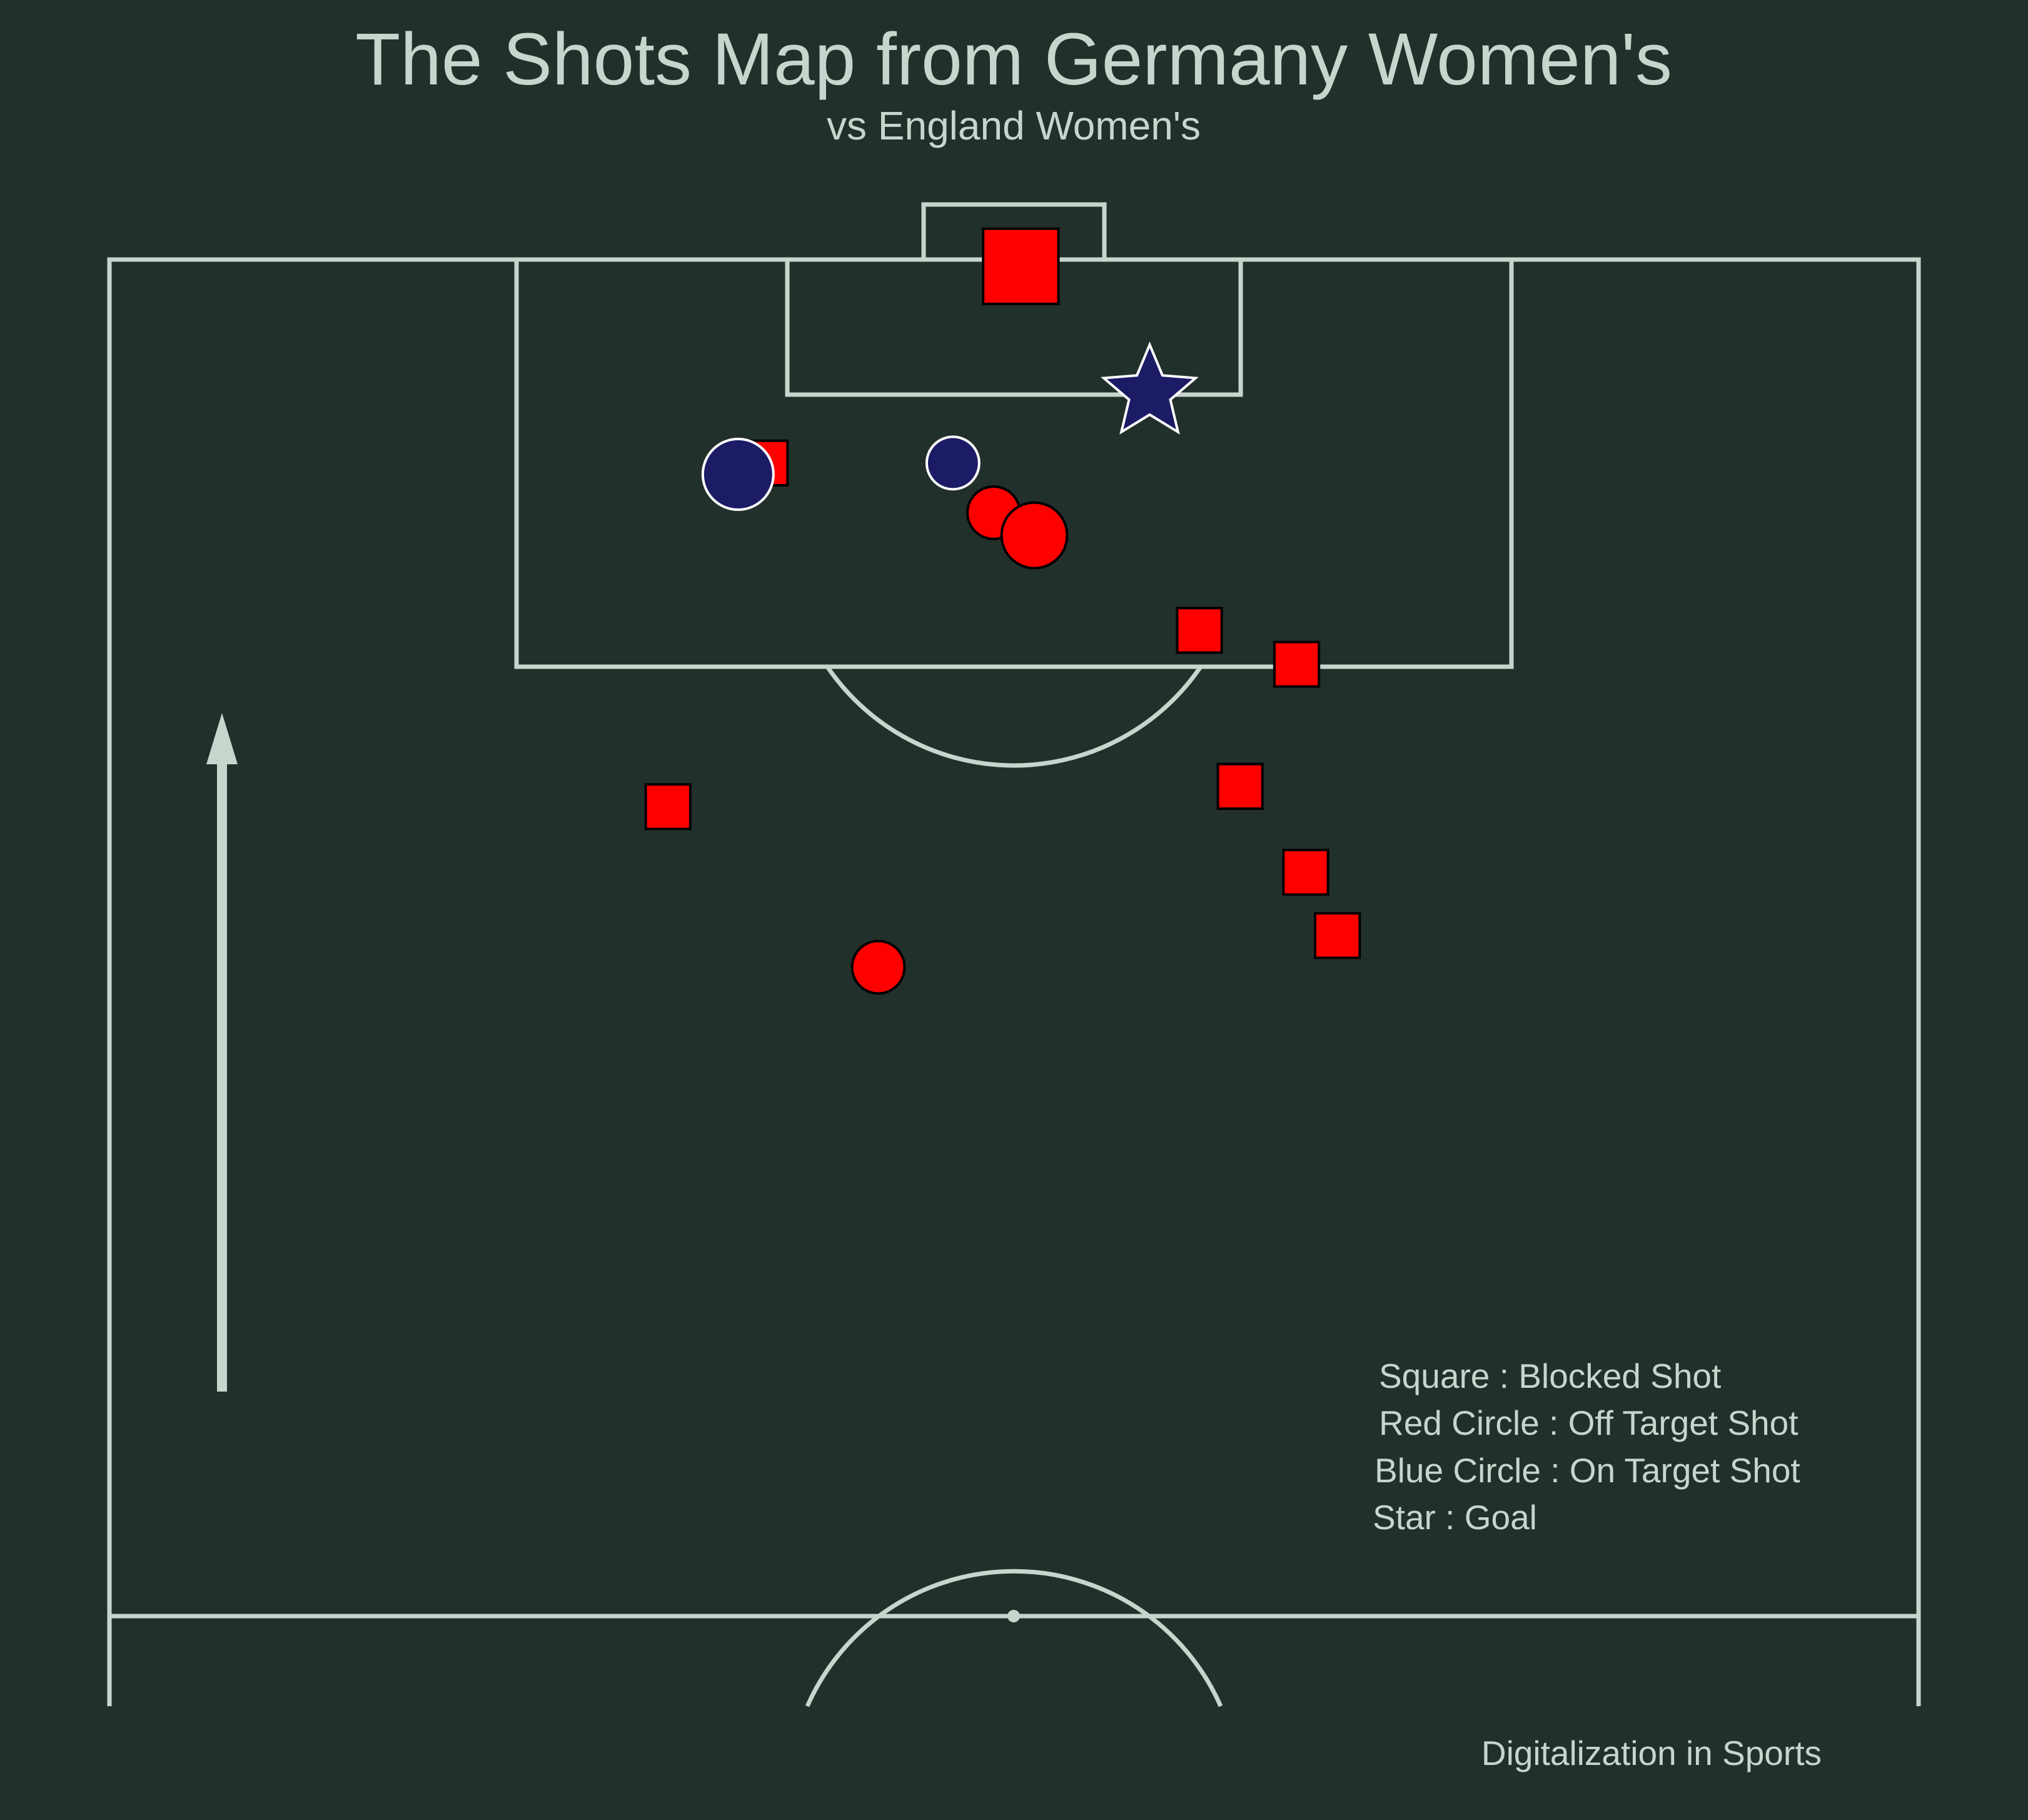 Image resolution: width=2028 pixels, height=1820 pixels. What do you see at coordinates (1014, 465) in the screenshot?
I see `penalty-area` at bounding box center [1014, 465].